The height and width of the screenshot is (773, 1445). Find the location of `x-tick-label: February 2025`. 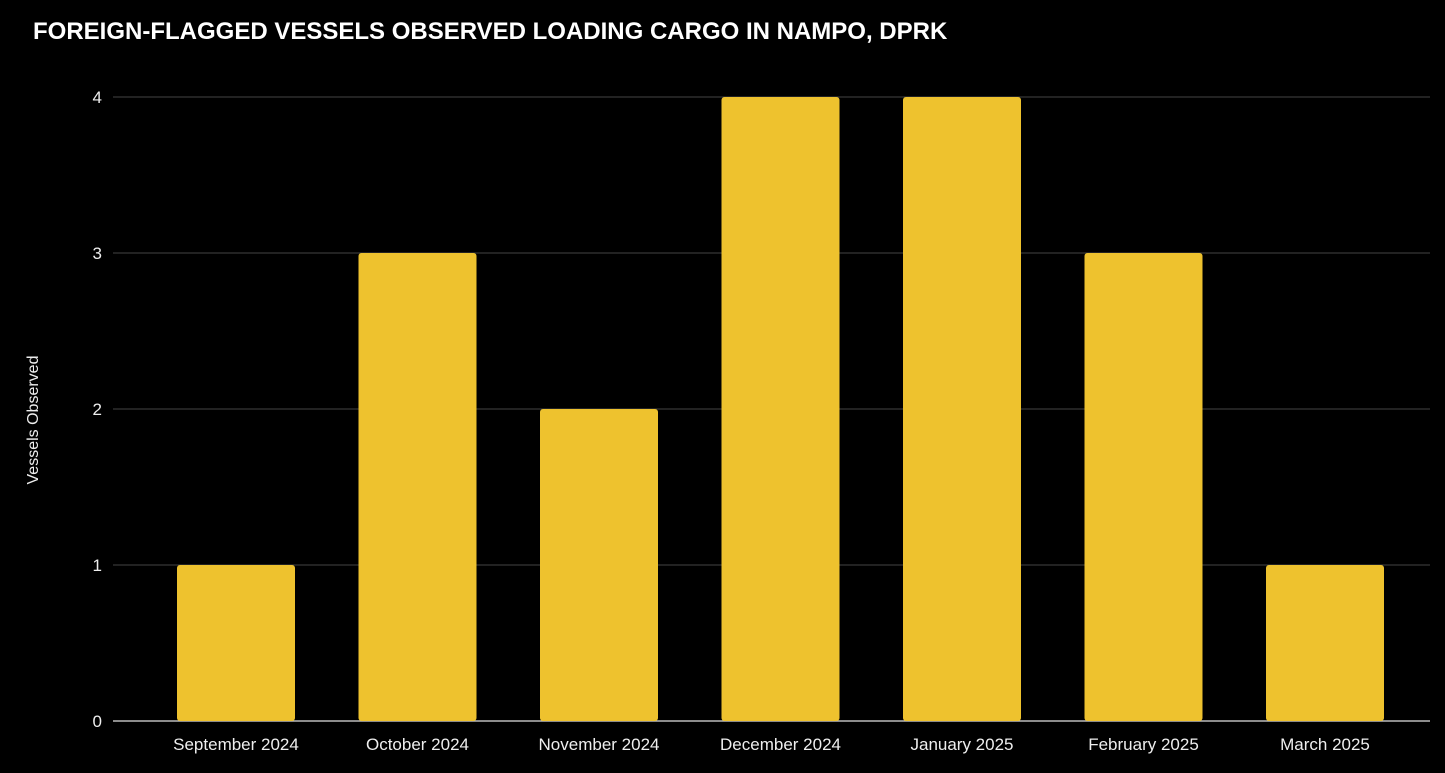

x-tick-label: February 2025 is located at coordinates (1143, 744).